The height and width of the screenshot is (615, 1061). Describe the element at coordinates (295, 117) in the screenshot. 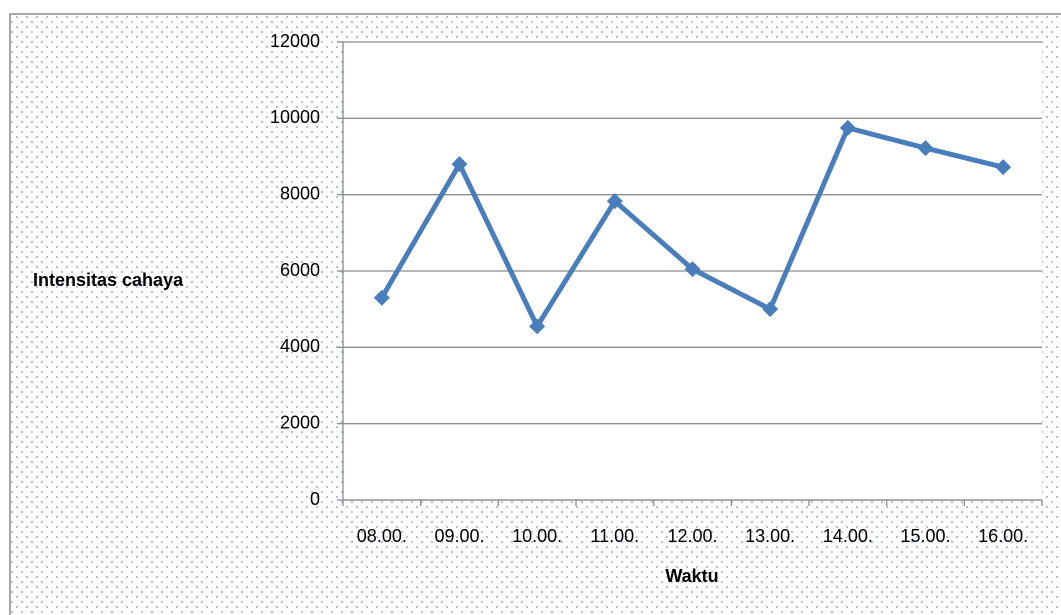

I see `y-tick-label: 10000` at that location.